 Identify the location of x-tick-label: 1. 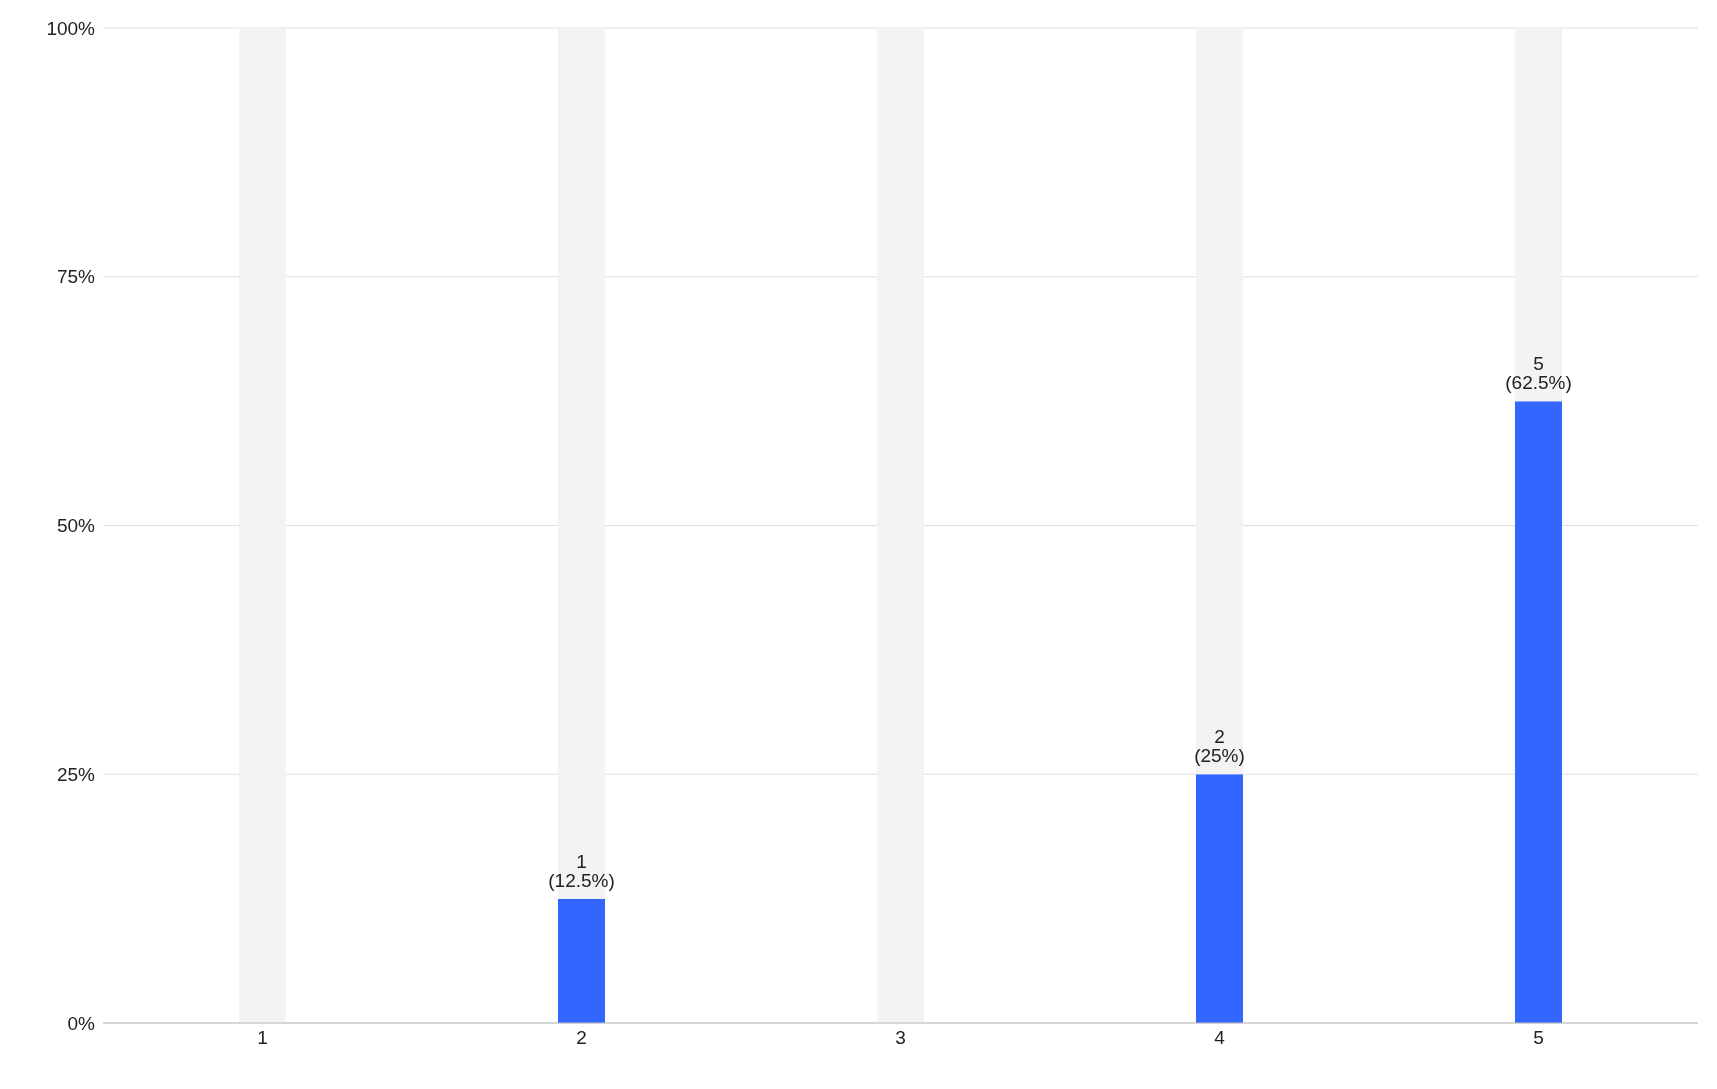
(262, 1038).